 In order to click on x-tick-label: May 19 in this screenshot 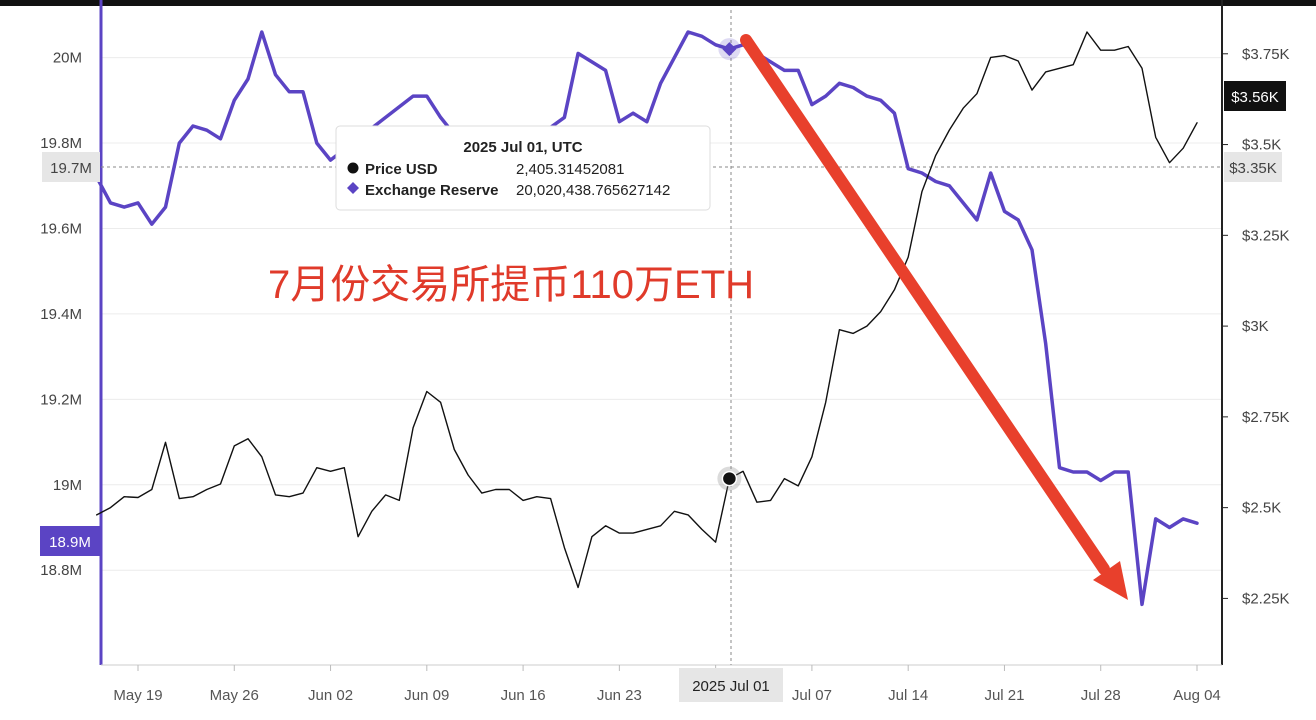, I will do `click(137, 695)`.